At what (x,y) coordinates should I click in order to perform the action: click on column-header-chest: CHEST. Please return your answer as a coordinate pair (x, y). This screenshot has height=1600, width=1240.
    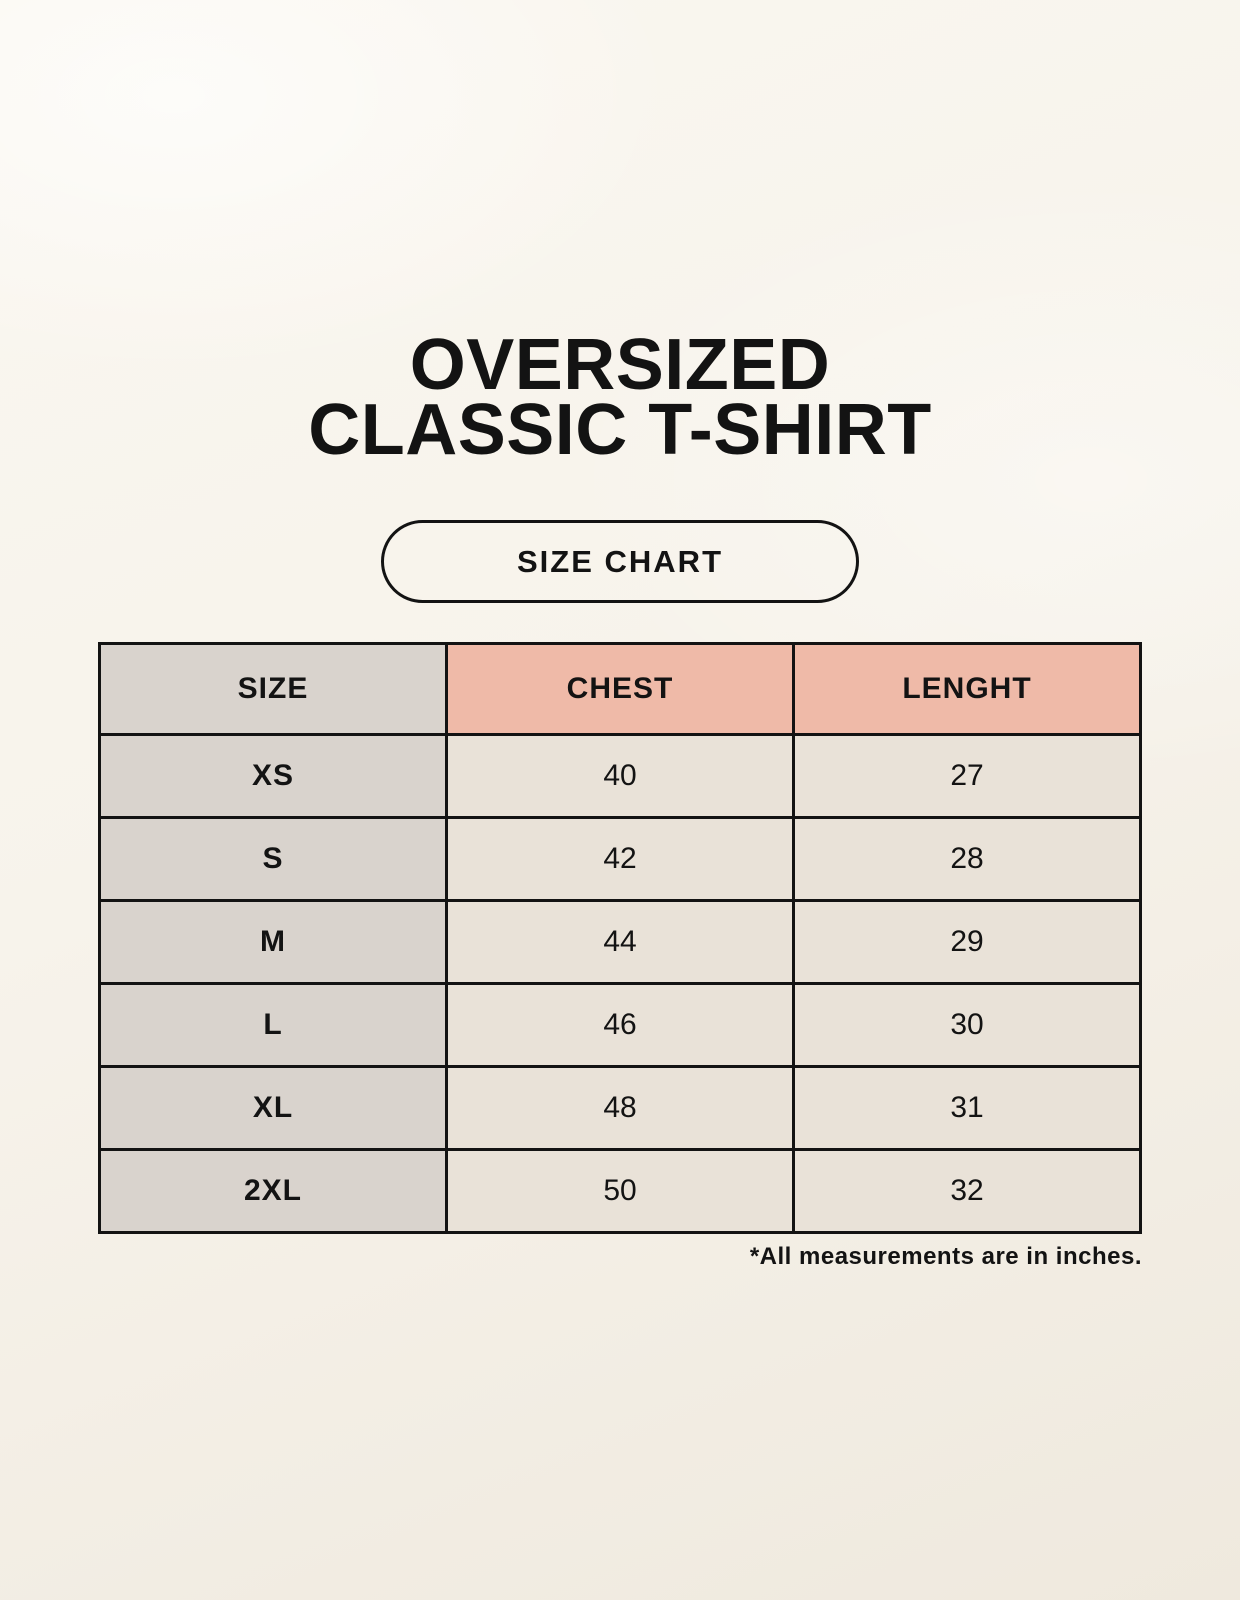
    Looking at the image, I should click on (620, 689).